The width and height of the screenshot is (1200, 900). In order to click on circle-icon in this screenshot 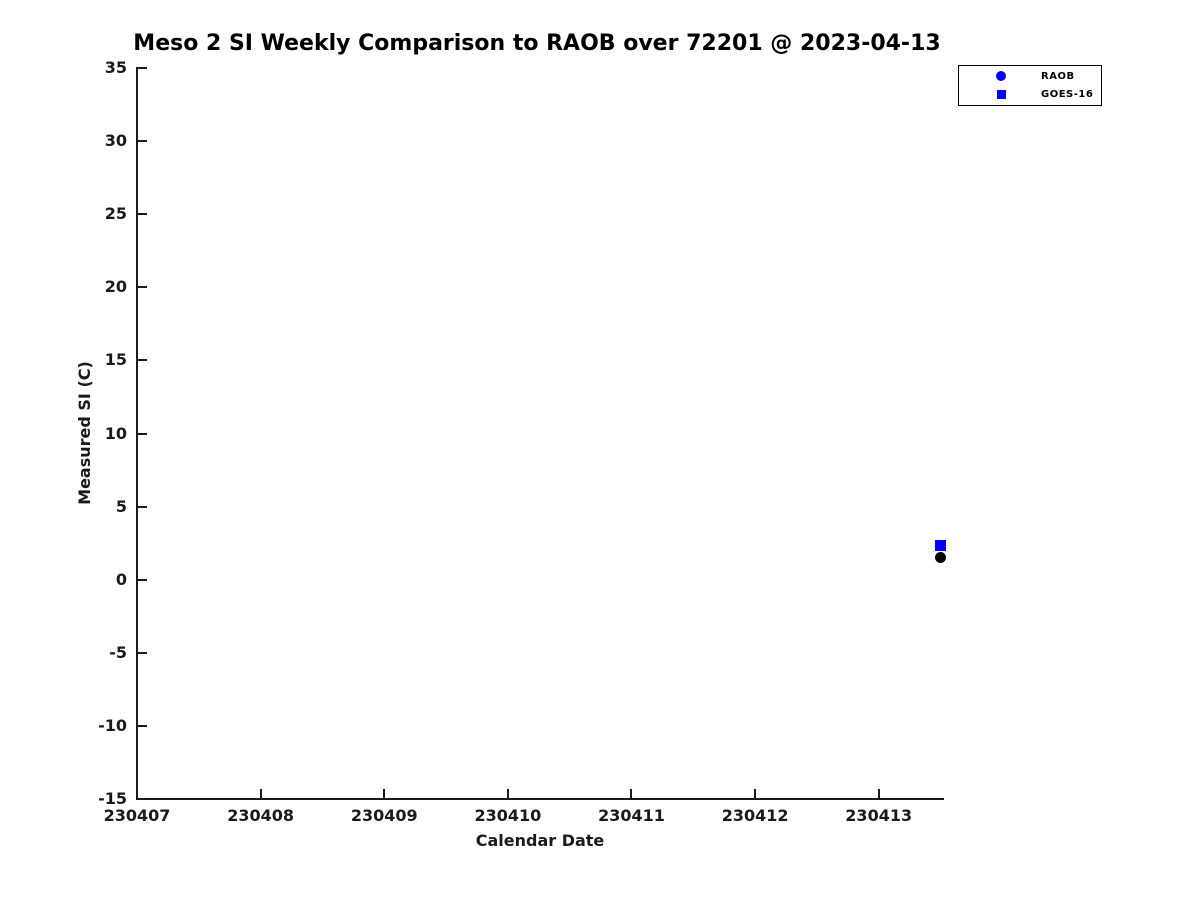, I will do `click(1001, 76)`.